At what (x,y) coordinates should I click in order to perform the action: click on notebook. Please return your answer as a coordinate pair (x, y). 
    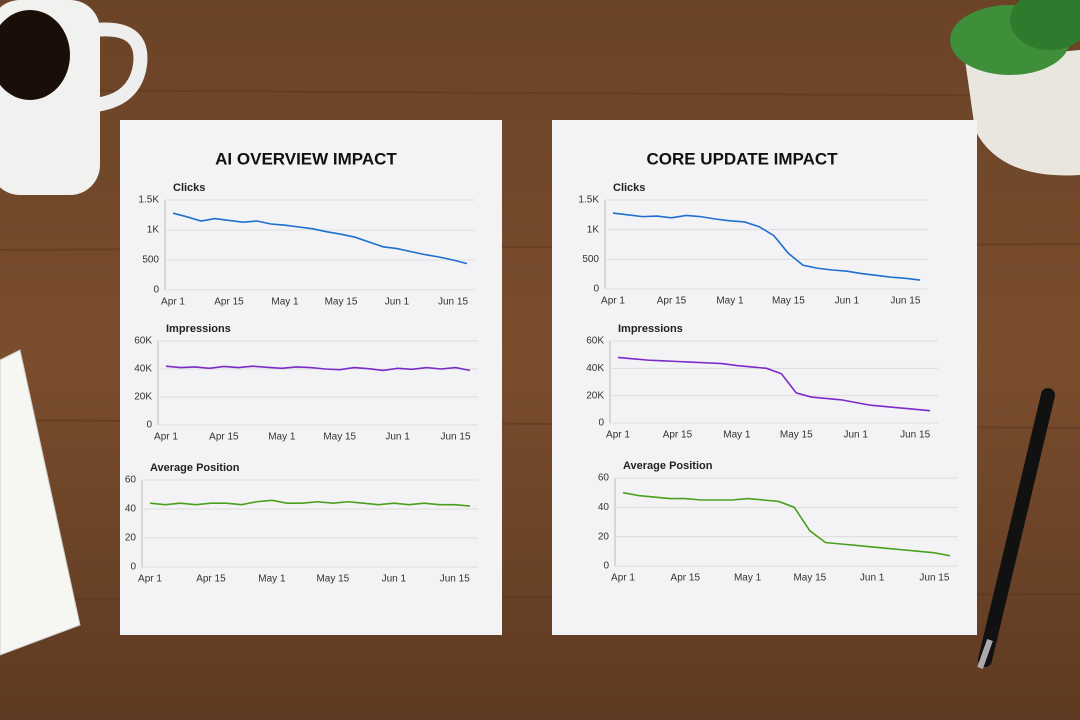
    Looking at the image, I should click on (40, 502).